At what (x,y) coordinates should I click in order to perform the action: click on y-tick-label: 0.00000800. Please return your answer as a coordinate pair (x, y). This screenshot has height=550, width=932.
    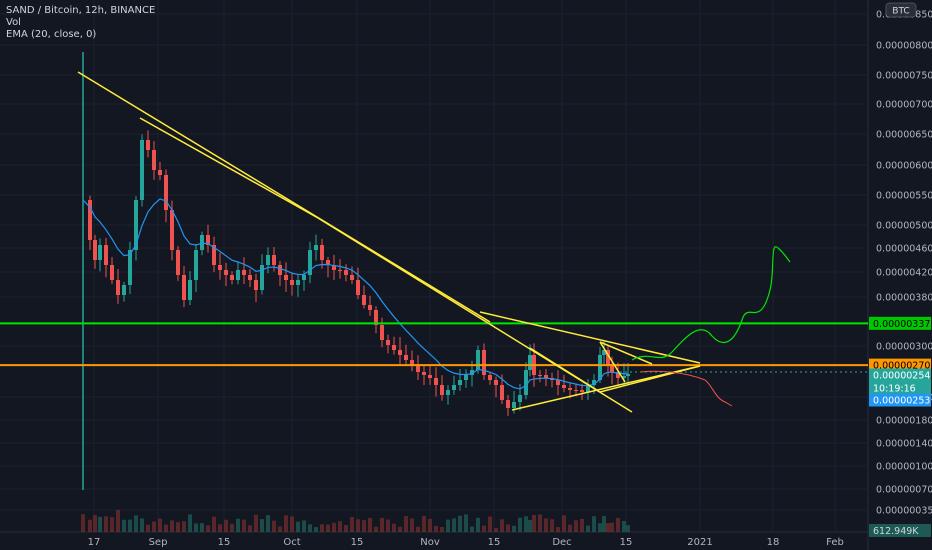
    Looking at the image, I should click on (904, 46).